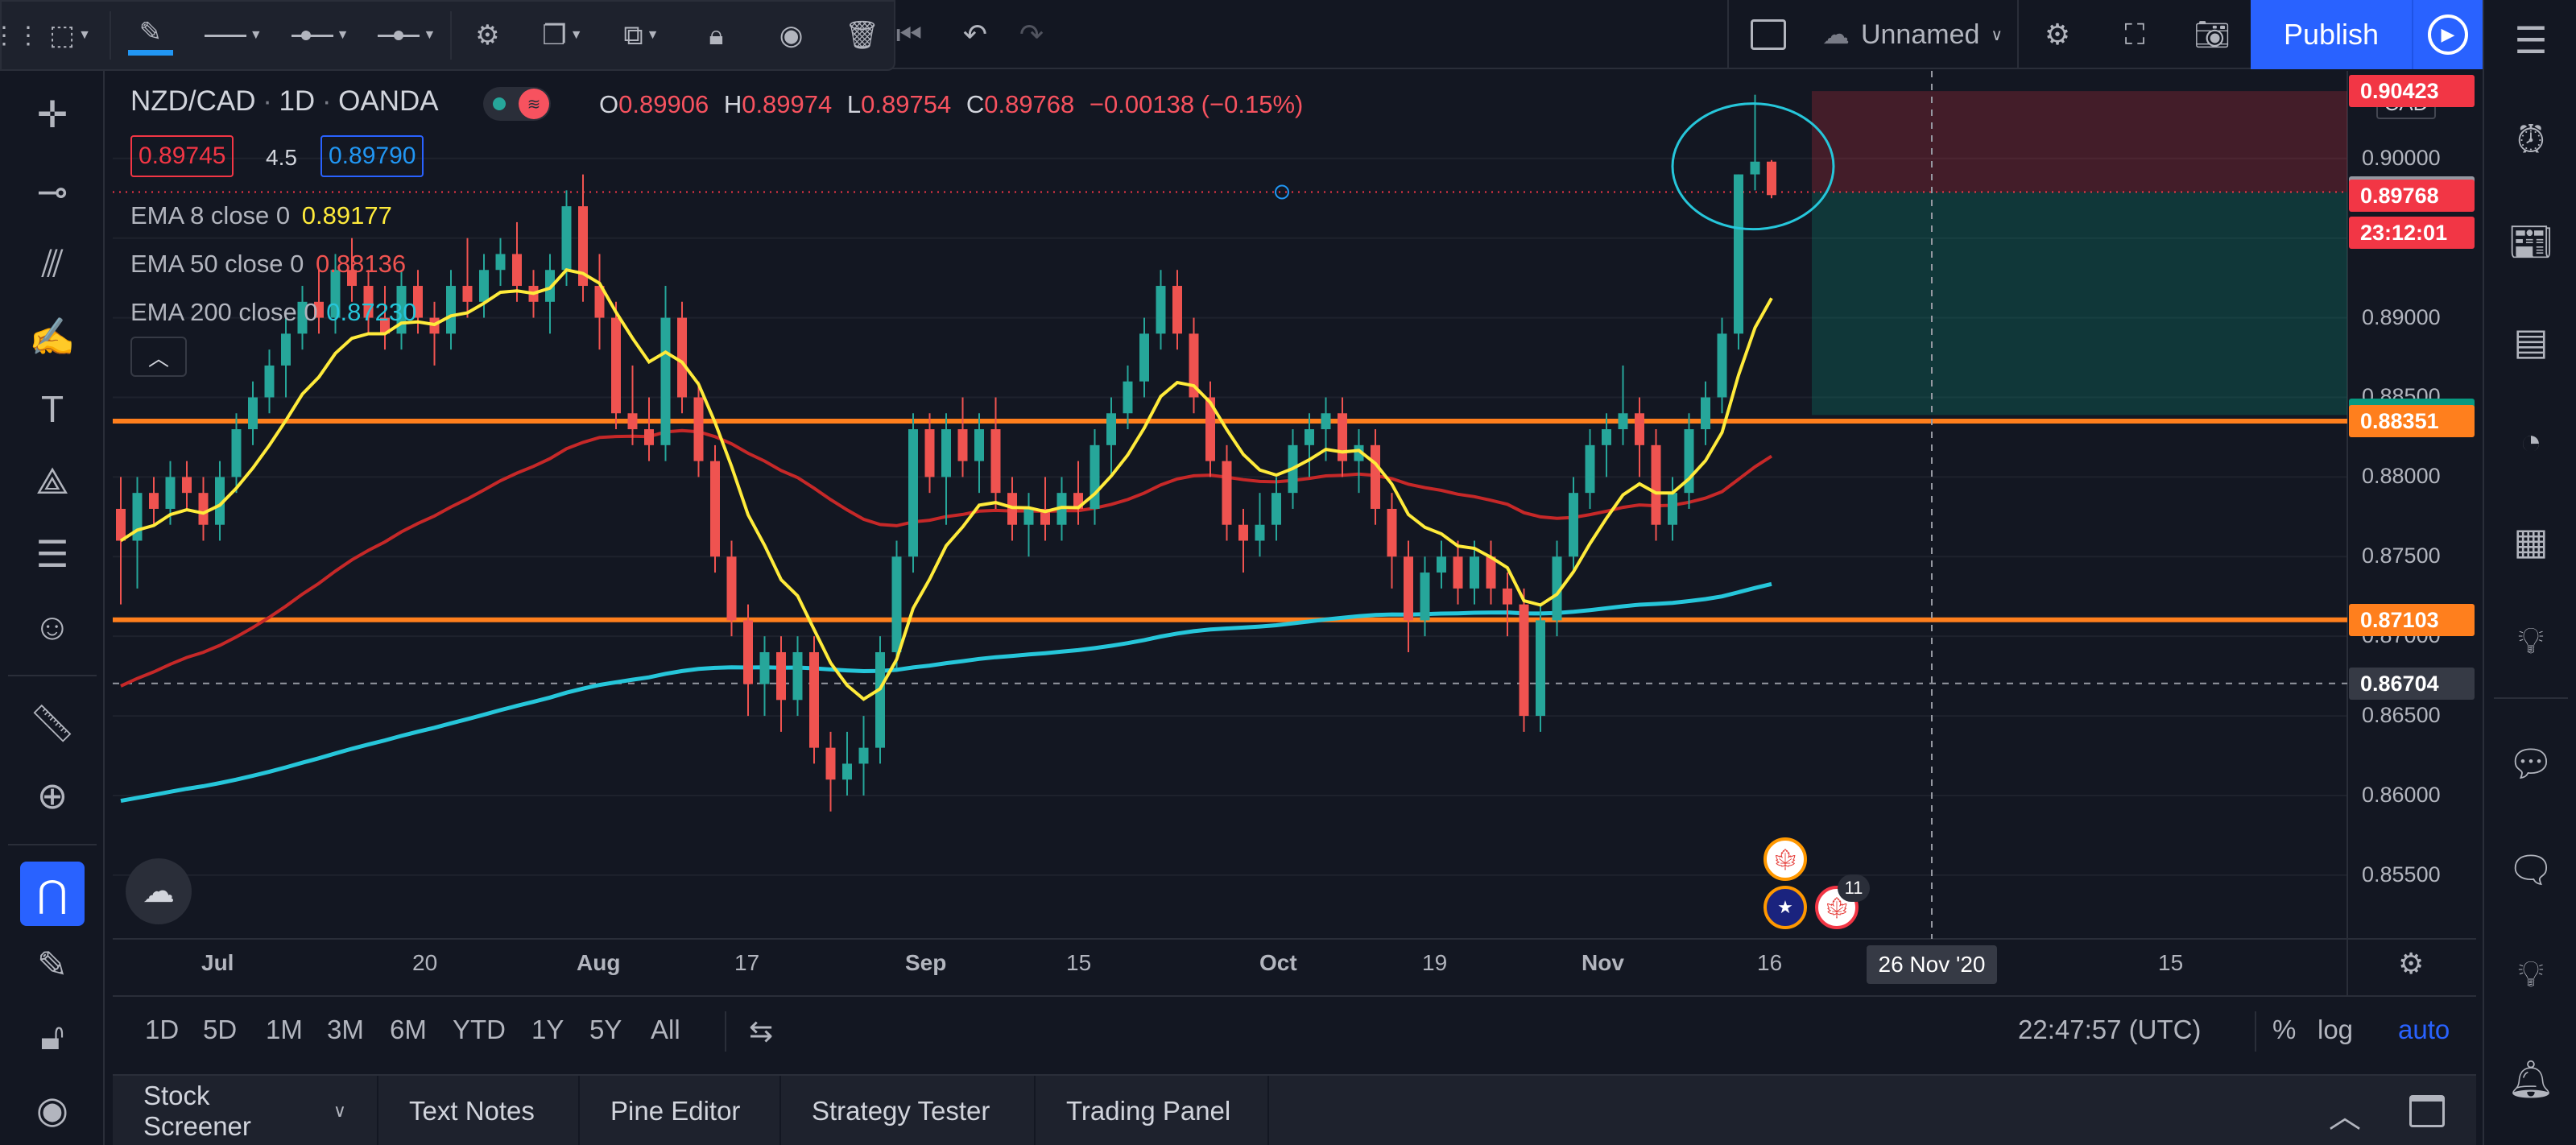 Image resolution: width=2576 pixels, height=1145 pixels. What do you see at coordinates (479, 1029) in the screenshot?
I see `range-ytd: YTD` at bounding box center [479, 1029].